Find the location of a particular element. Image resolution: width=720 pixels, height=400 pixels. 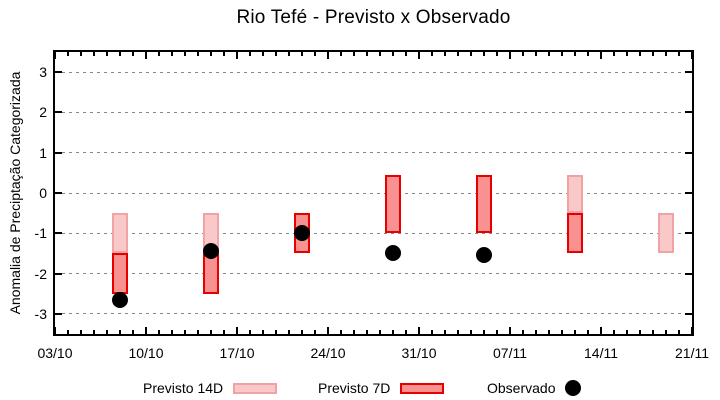

legend-dot-observado-icon is located at coordinates (573, 388).